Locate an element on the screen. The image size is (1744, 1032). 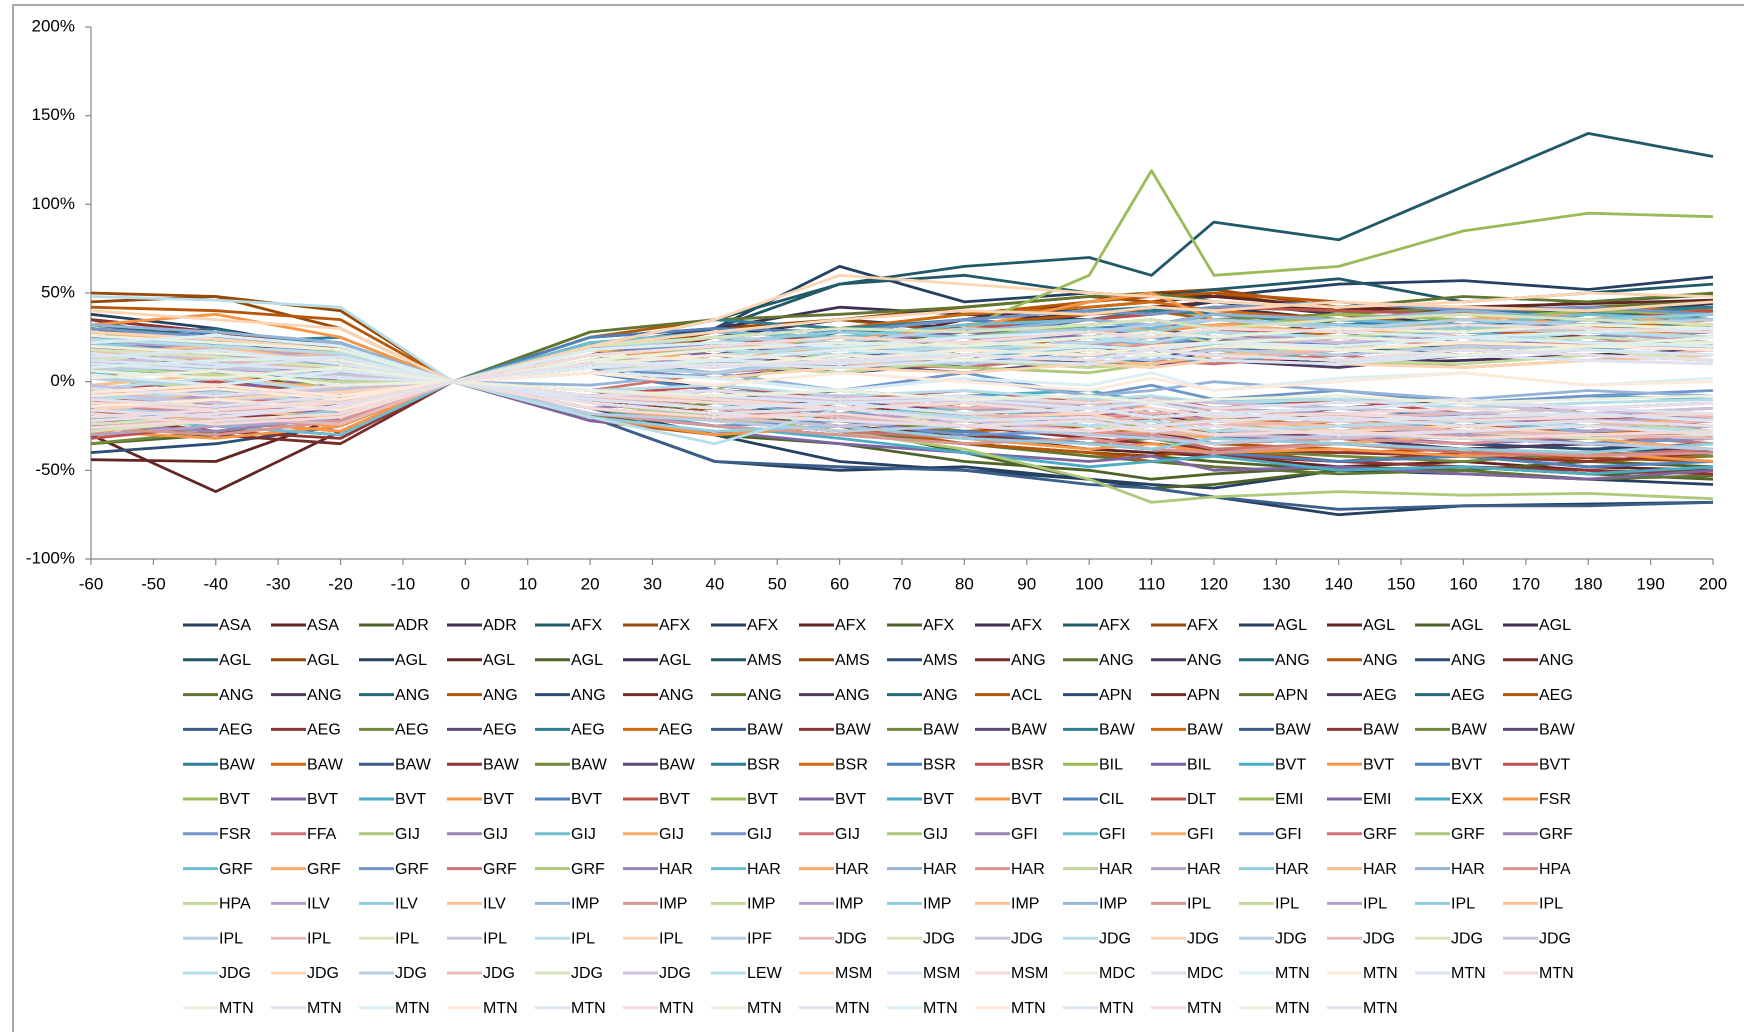
x-tick-label: -20 is located at coordinates (340, 583).